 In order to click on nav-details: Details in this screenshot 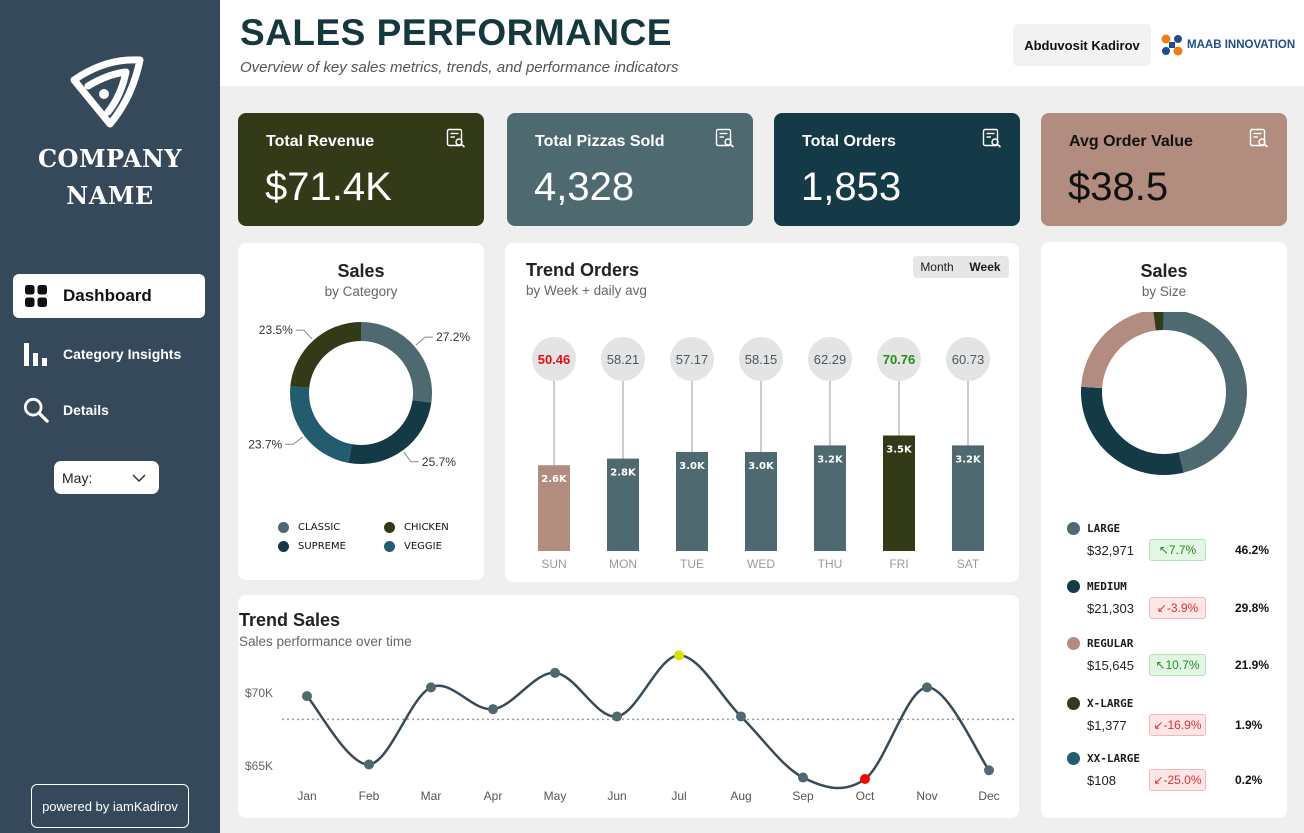, I will do `click(109, 410)`.